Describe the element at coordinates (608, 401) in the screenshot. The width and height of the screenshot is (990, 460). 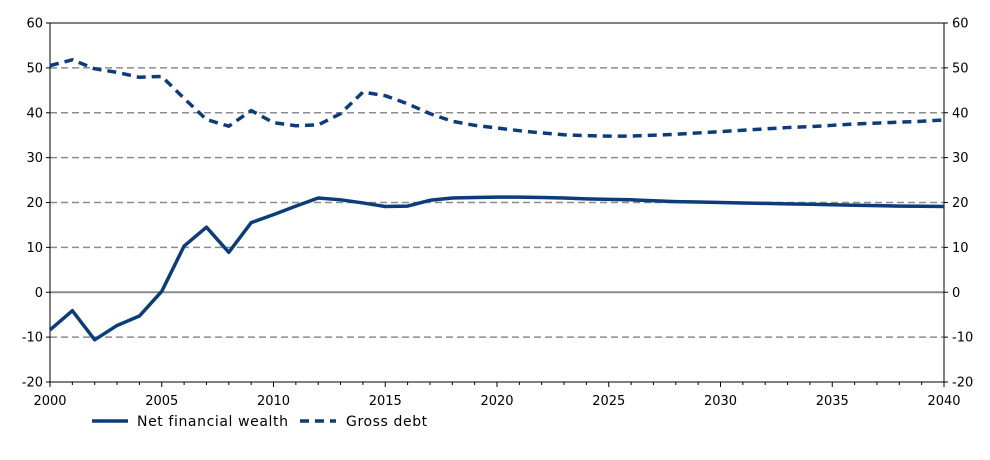
I see `x-tick-label: 2025` at that location.